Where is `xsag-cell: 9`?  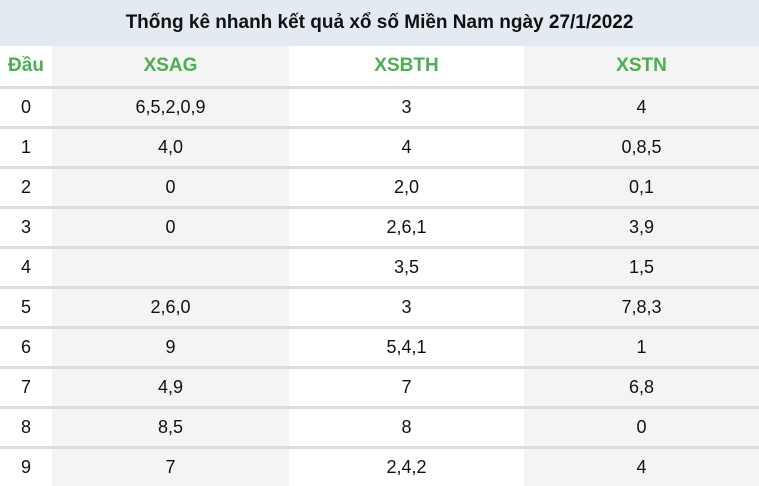
xsag-cell: 9 is located at coordinates (170, 348).